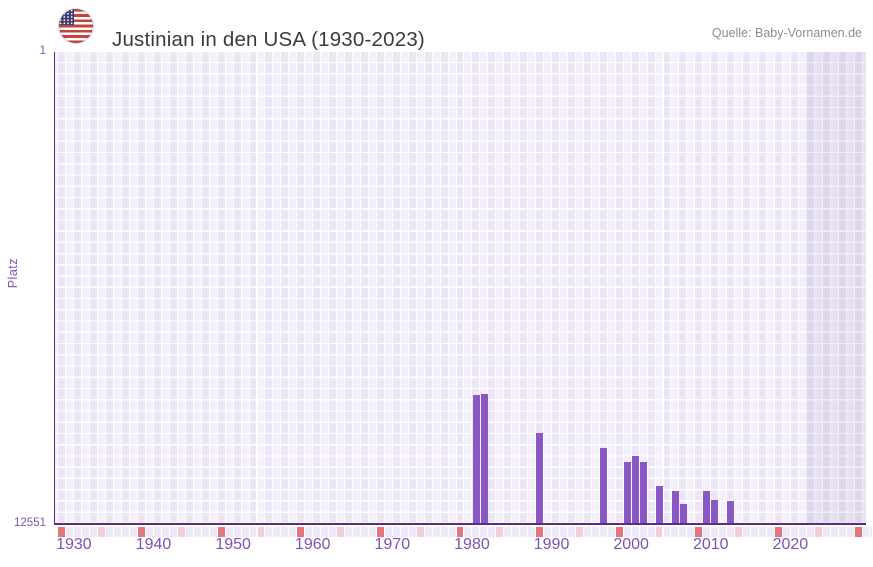  What do you see at coordinates (233, 544) in the screenshot?
I see `x-tick-1950: 1950` at bounding box center [233, 544].